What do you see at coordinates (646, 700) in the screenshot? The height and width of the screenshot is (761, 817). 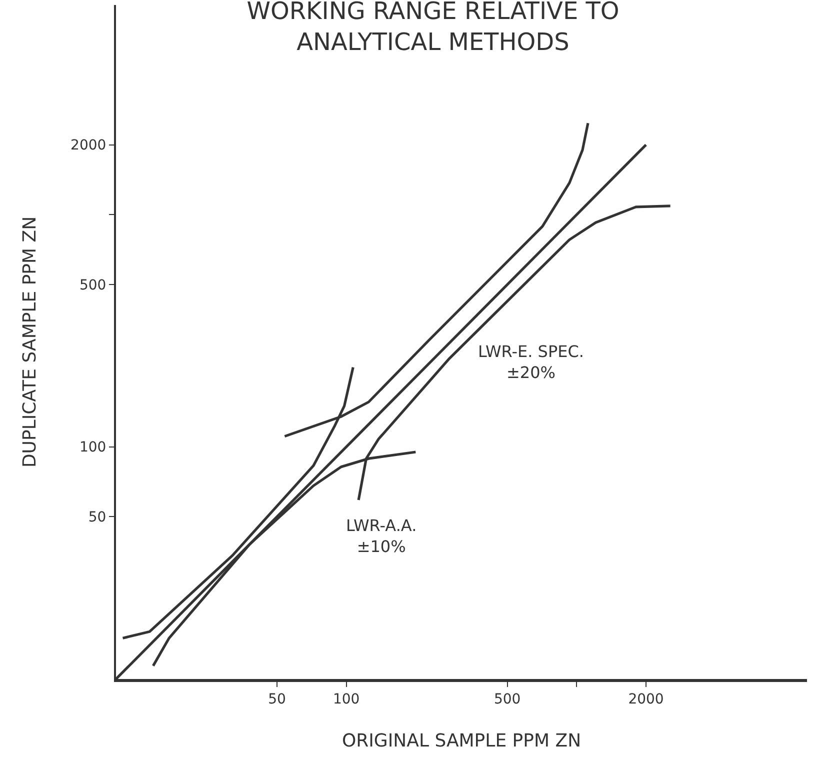 I see `x-tick-label: 2000` at bounding box center [646, 700].